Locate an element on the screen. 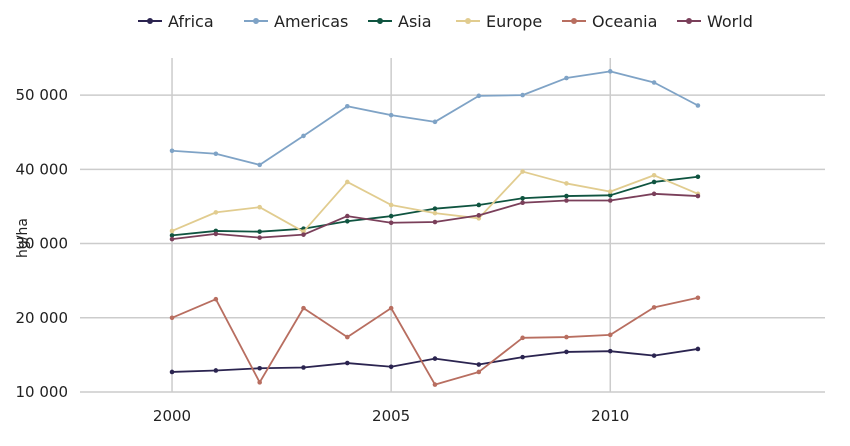 This screenshot has height=446, width=850. series-americas is located at coordinates (435, 118).